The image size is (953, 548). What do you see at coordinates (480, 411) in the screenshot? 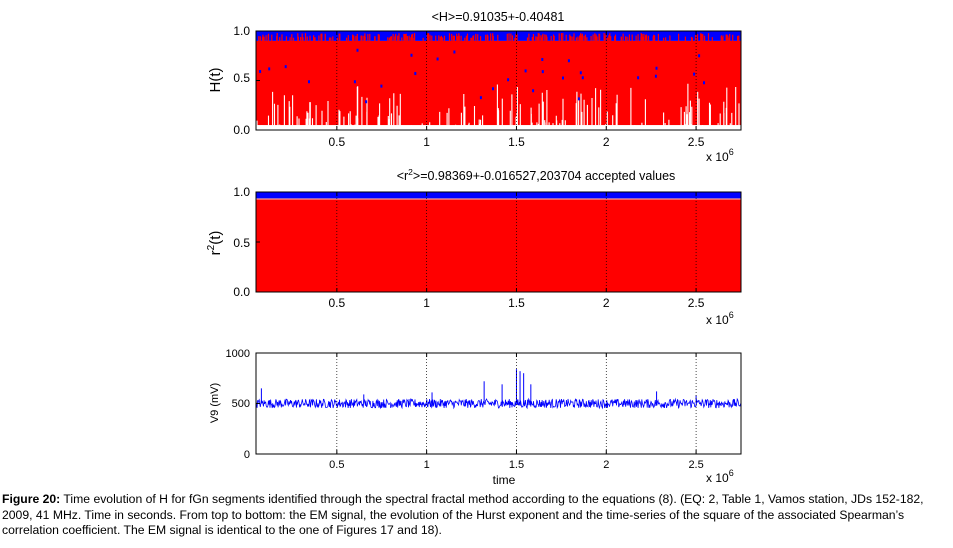
I see `em-x-ticks: 0.5 1 1.5 2 2.5` at bounding box center [480, 411].